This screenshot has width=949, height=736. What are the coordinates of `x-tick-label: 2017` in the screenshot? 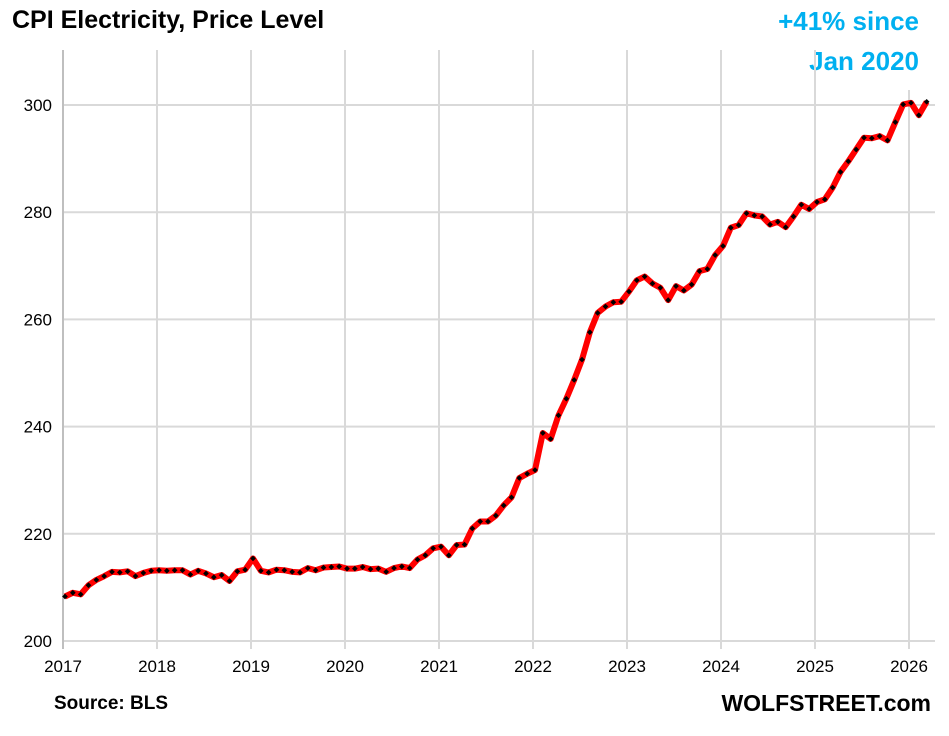 It's located at (63, 666).